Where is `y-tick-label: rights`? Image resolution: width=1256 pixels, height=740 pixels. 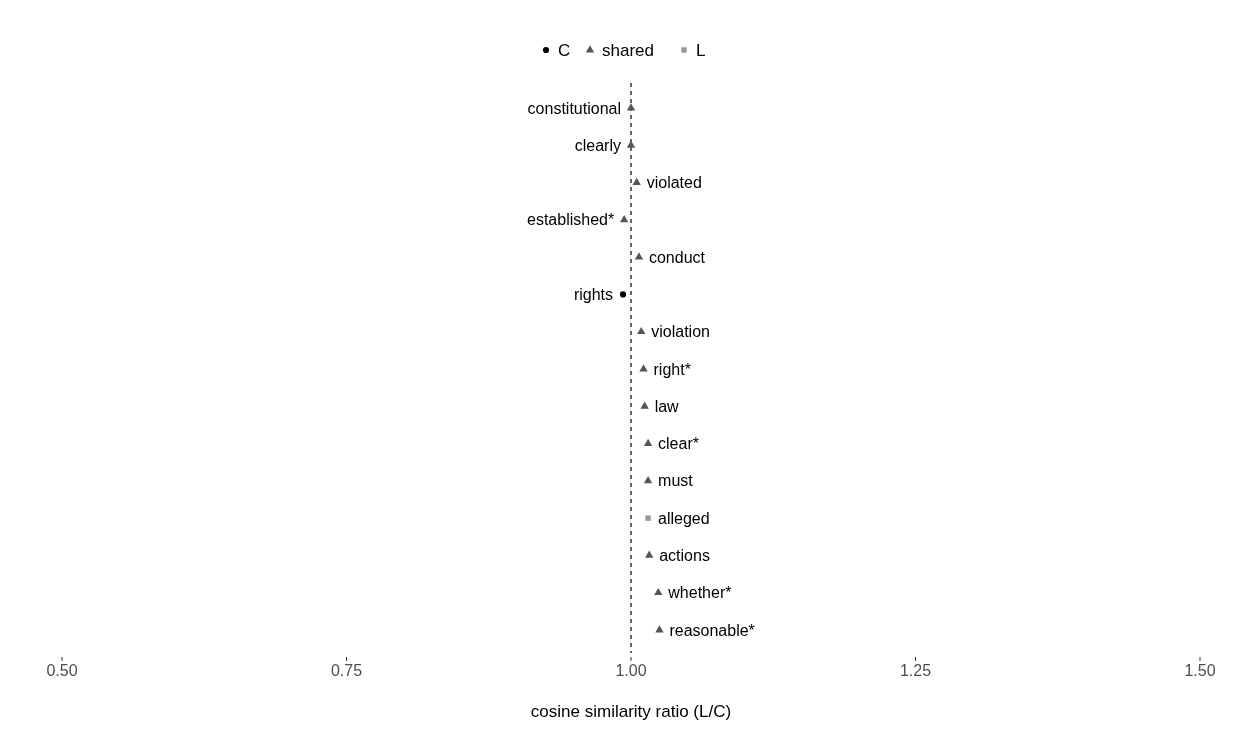
y-tick-label: rights is located at coordinates (593, 295).